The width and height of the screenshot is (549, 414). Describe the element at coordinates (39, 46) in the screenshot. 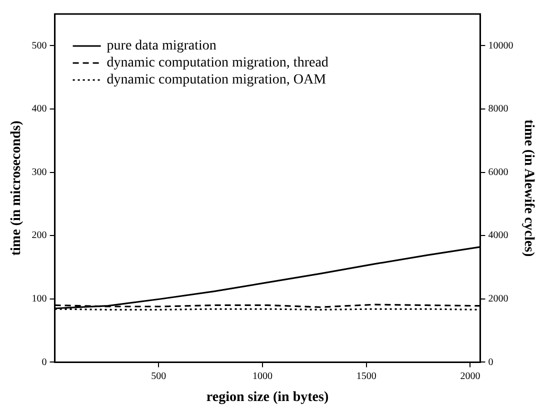

I see `y-tick-label: 500` at that location.